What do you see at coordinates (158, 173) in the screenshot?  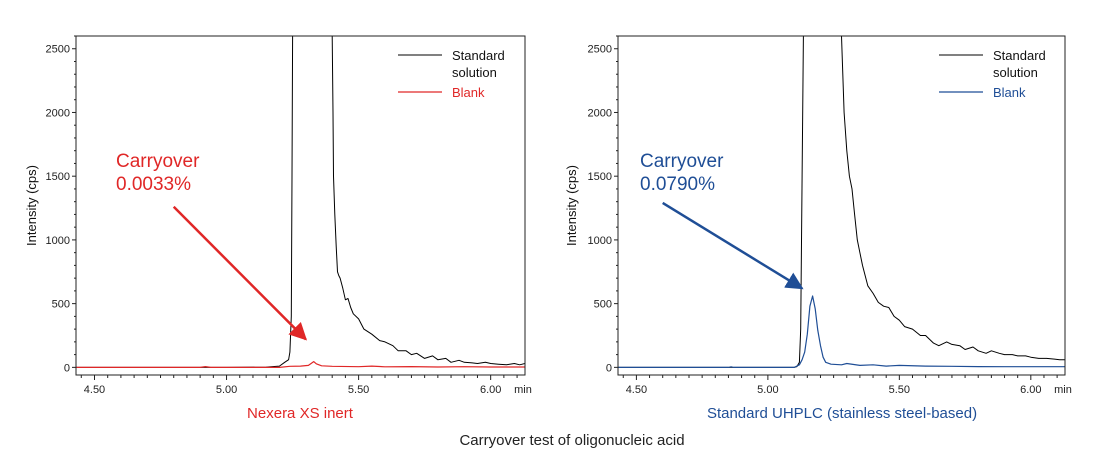 I see `annotation-text: Carryover 0.0033%` at bounding box center [158, 173].